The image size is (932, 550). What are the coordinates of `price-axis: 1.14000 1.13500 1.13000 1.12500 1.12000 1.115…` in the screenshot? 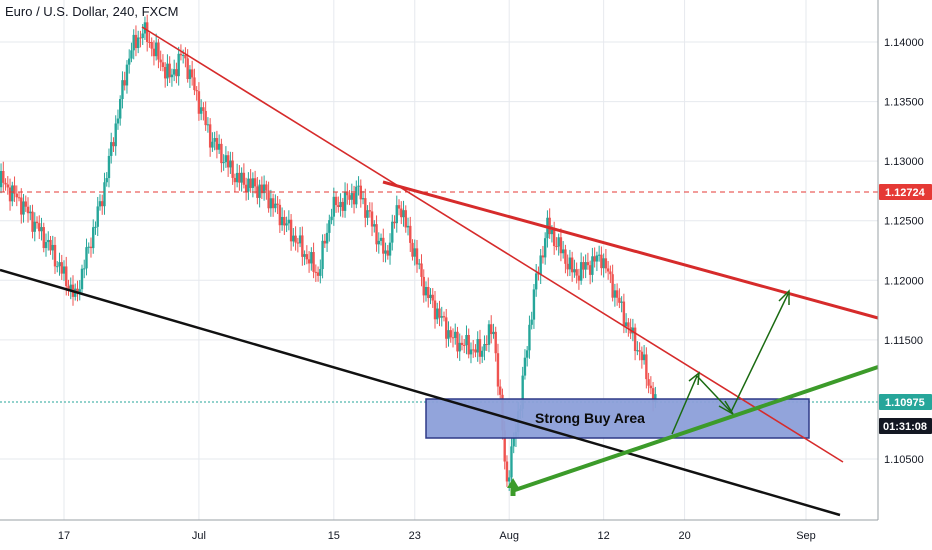 It's located at (904, 251).